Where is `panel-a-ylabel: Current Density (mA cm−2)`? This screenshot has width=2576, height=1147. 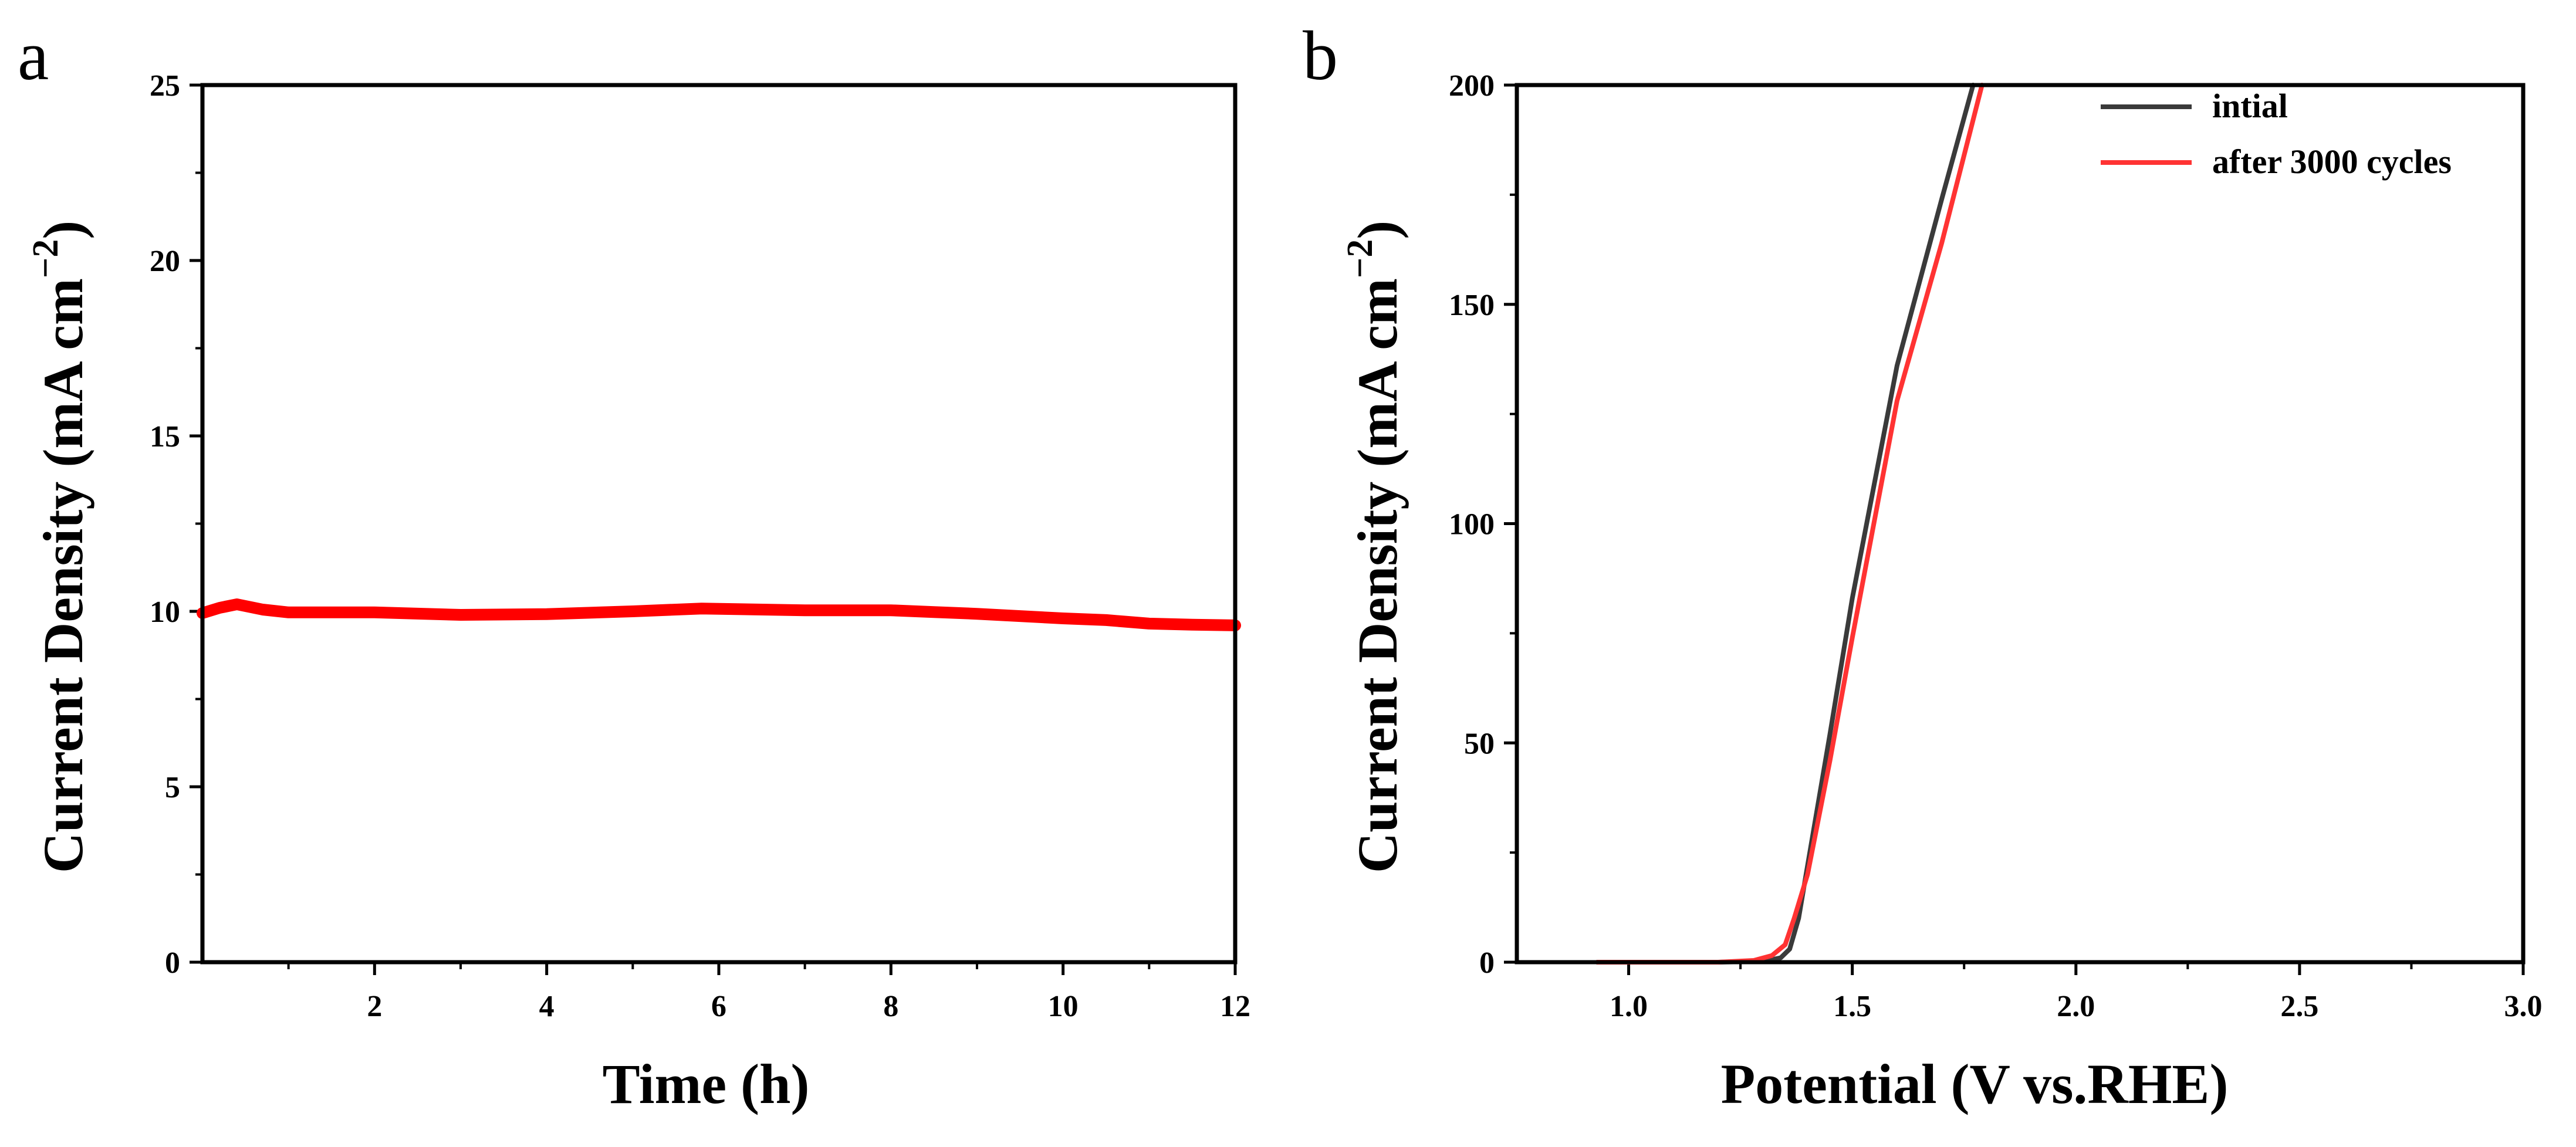
panel-a-ylabel: Current Density (mA cm−2) is located at coordinates (60, 547).